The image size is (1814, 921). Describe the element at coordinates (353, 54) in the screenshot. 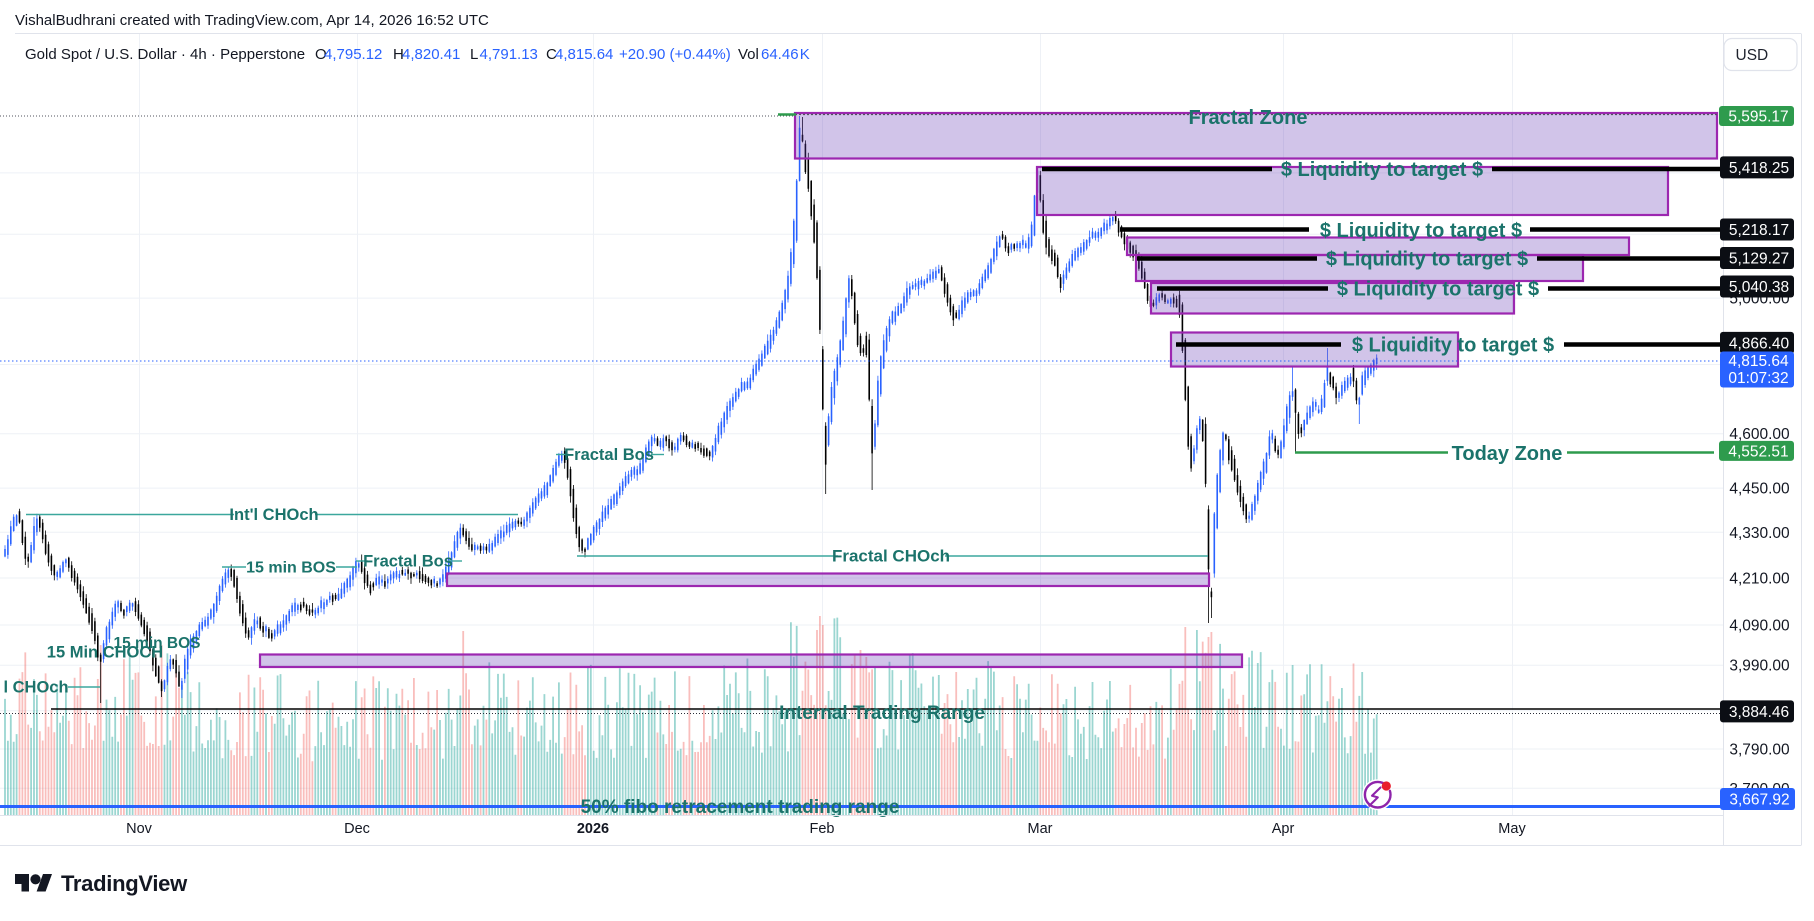

I see `svg-text: 4,795.12` at that location.